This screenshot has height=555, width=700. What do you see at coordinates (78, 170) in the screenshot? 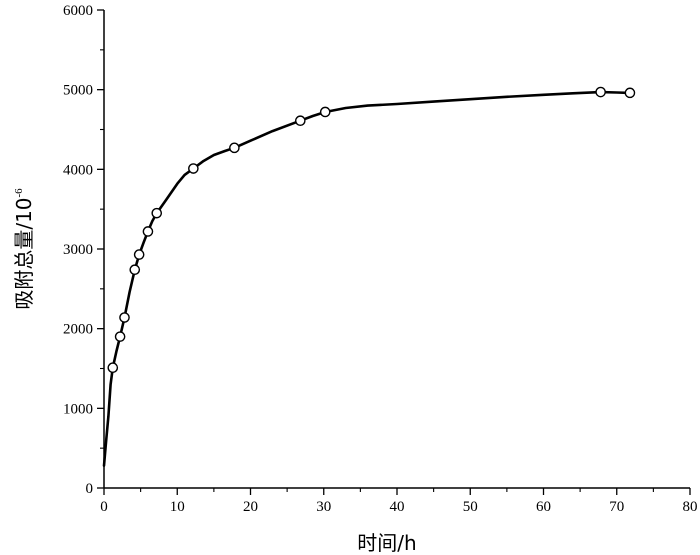
I see `y-tick-label: 4000` at bounding box center [78, 170].